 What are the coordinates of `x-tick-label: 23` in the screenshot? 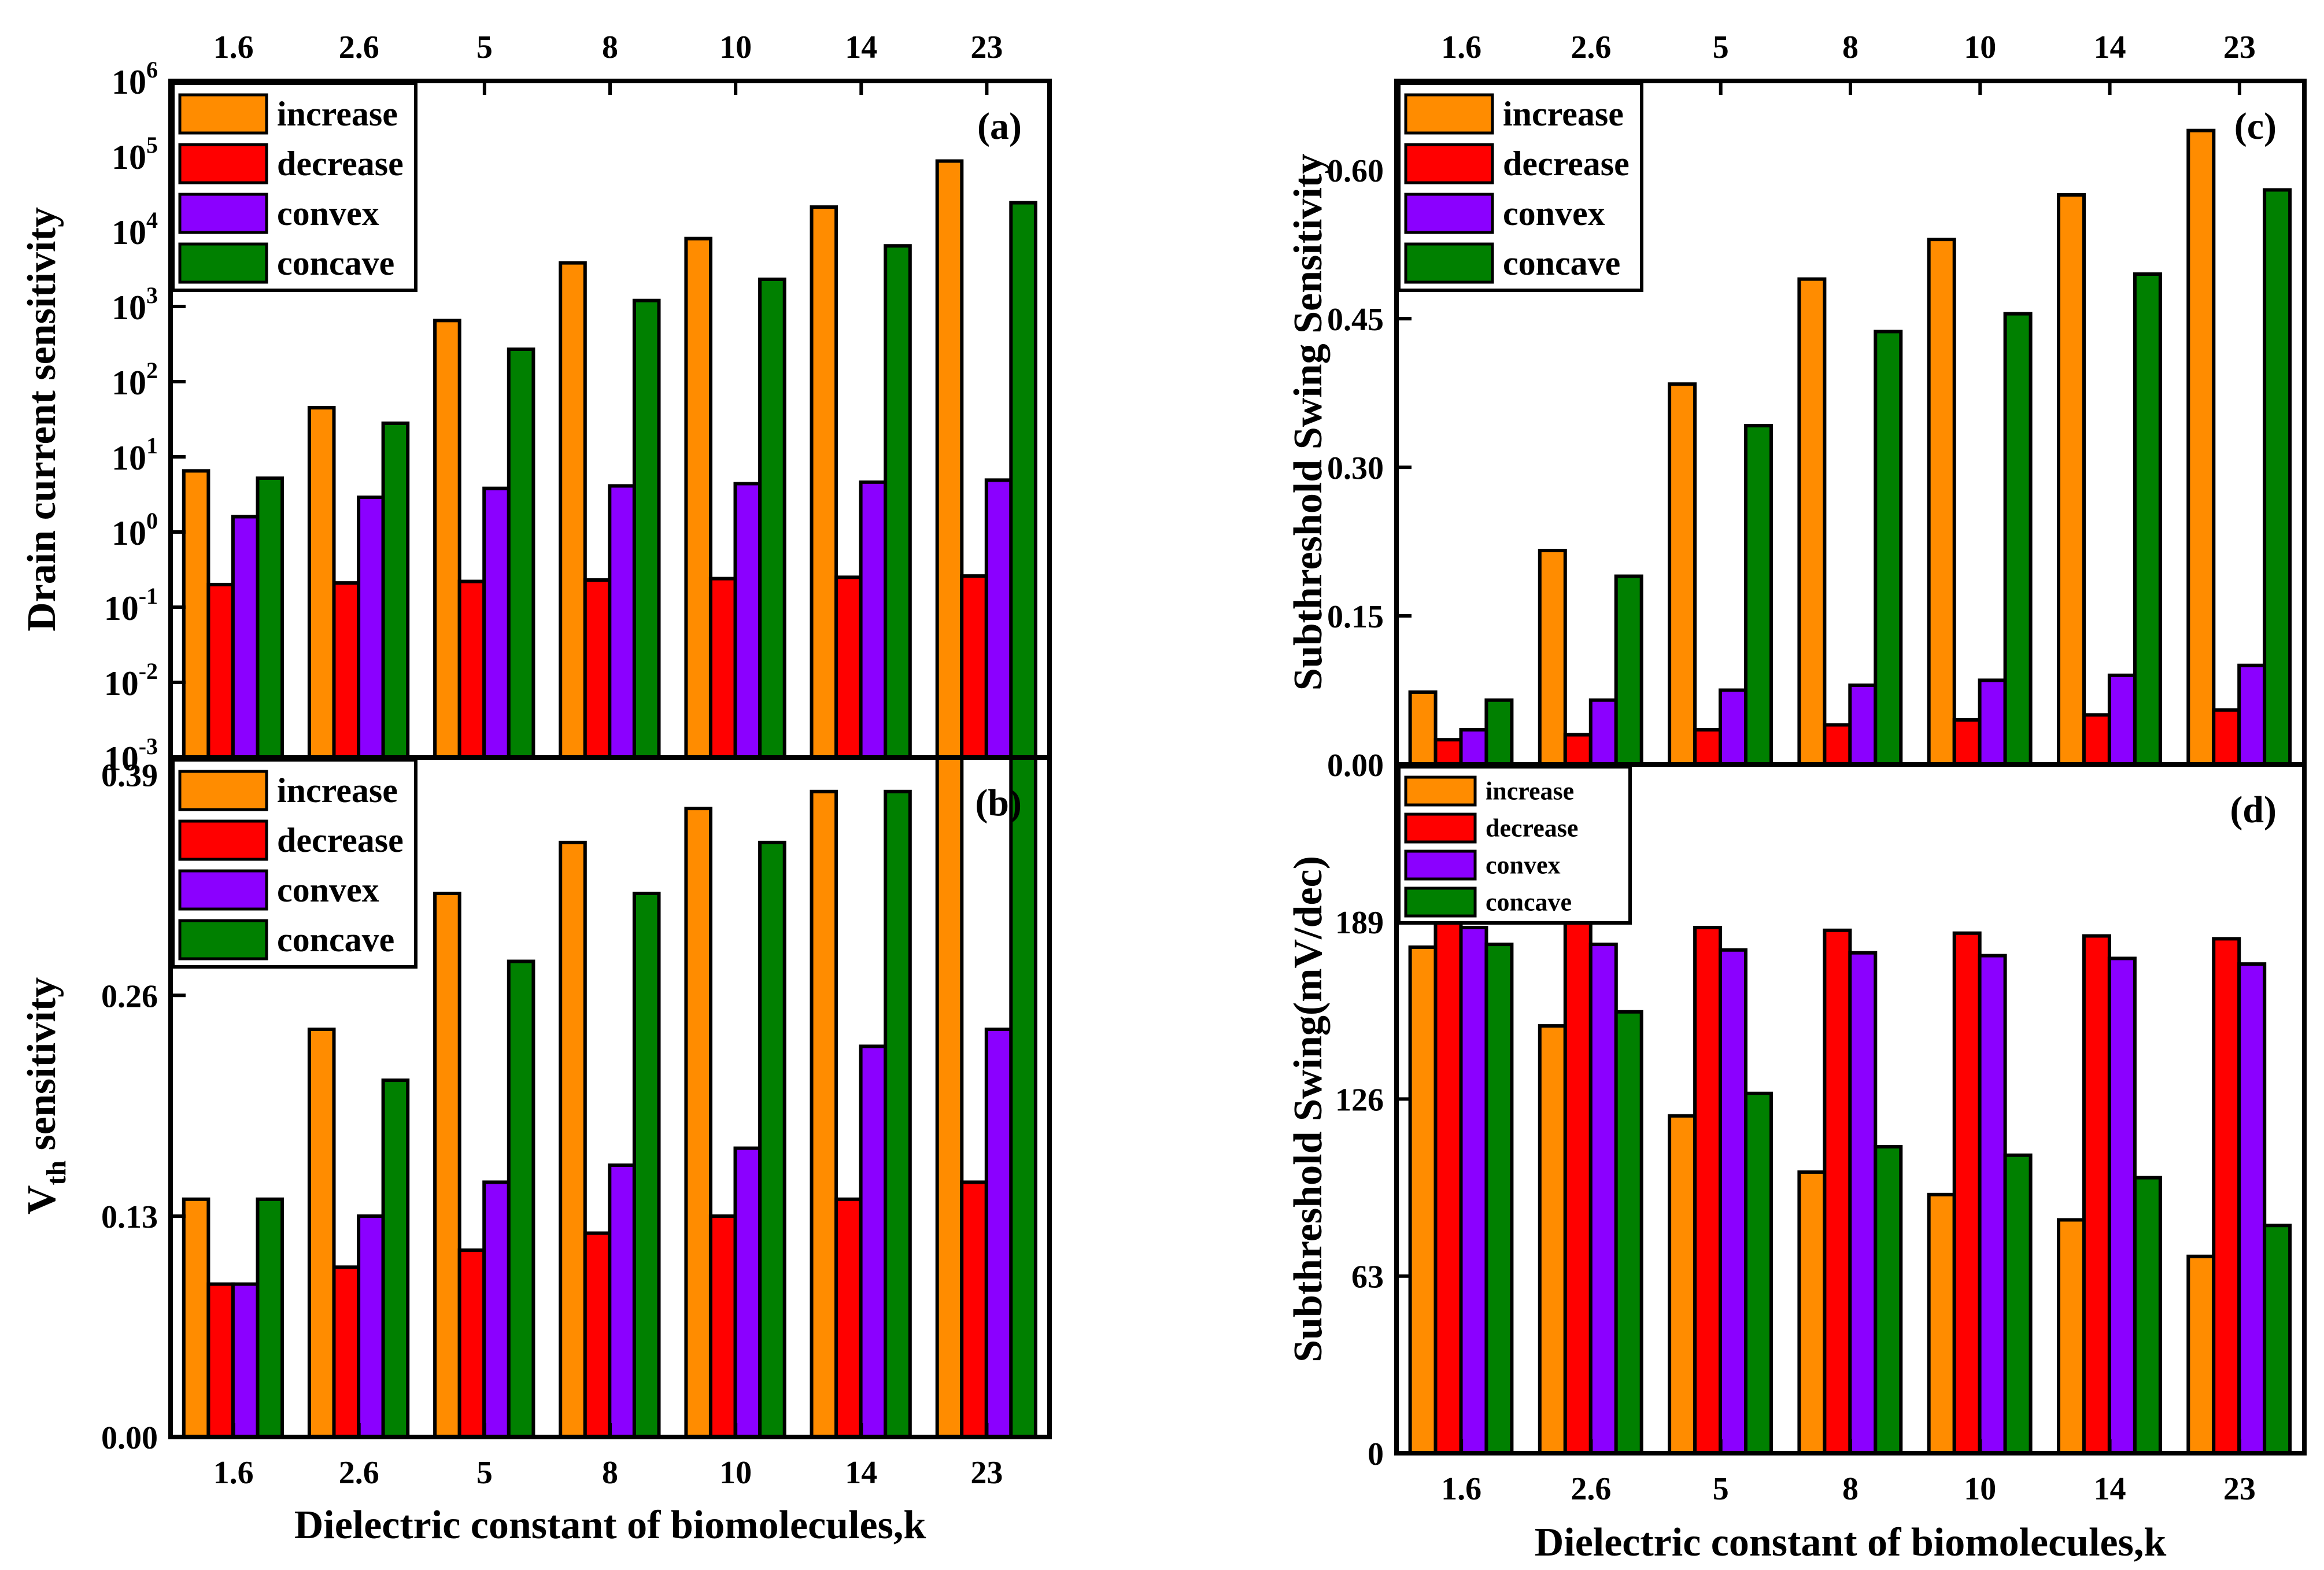 It's located at (986, 1473).